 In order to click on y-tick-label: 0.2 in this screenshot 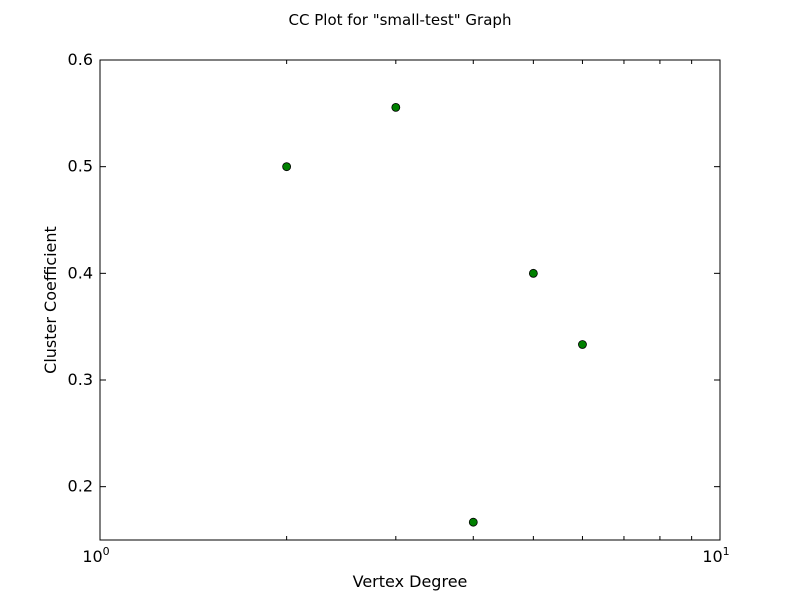, I will do `click(80, 486)`.